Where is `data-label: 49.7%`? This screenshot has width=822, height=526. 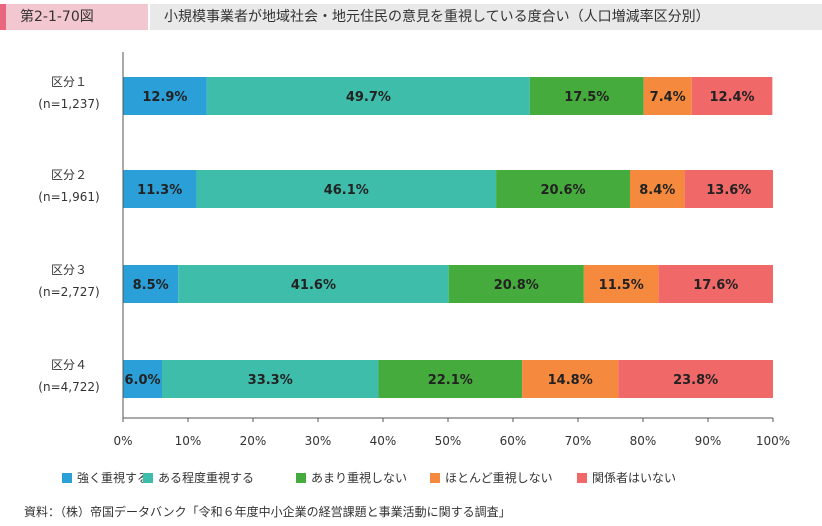 data-label: 49.7% is located at coordinates (368, 97).